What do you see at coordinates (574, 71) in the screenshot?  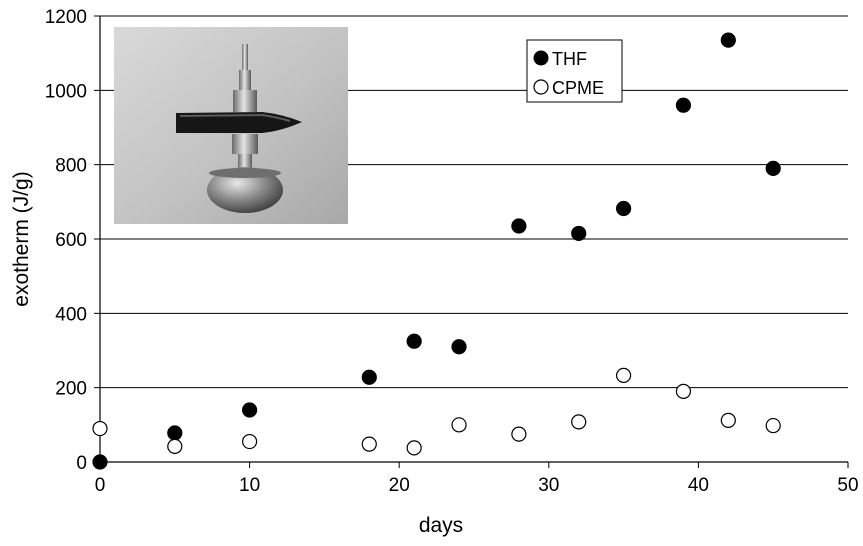 I see `legend: THF CPME` at bounding box center [574, 71].